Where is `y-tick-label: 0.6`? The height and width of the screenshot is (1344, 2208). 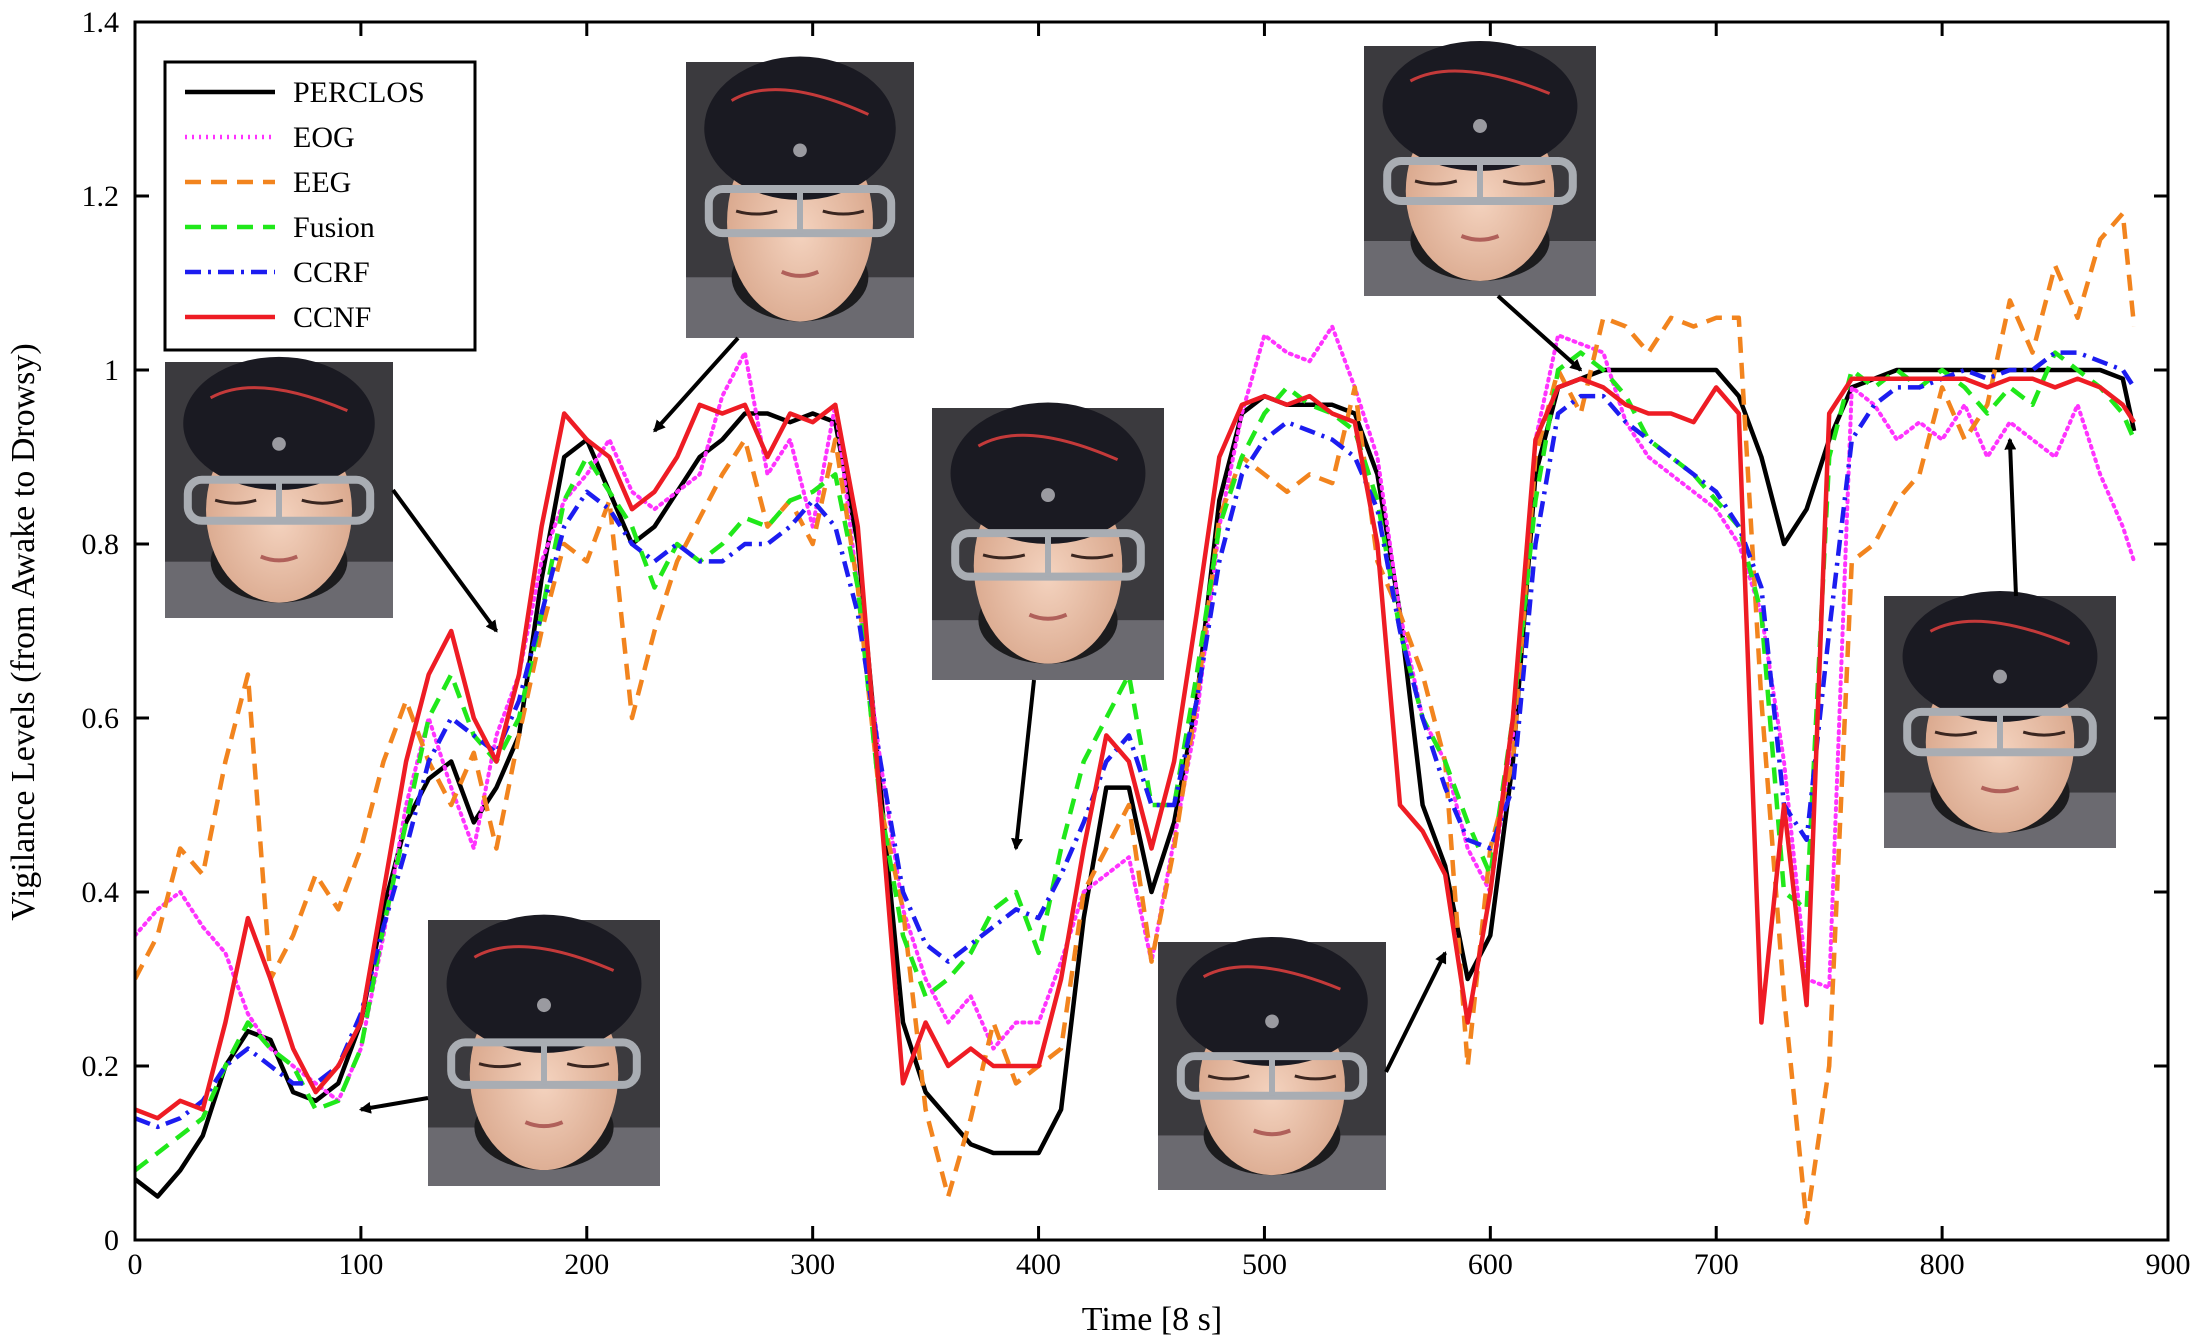 y-tick-label: 0.6 is located at coordinates (101, 718).